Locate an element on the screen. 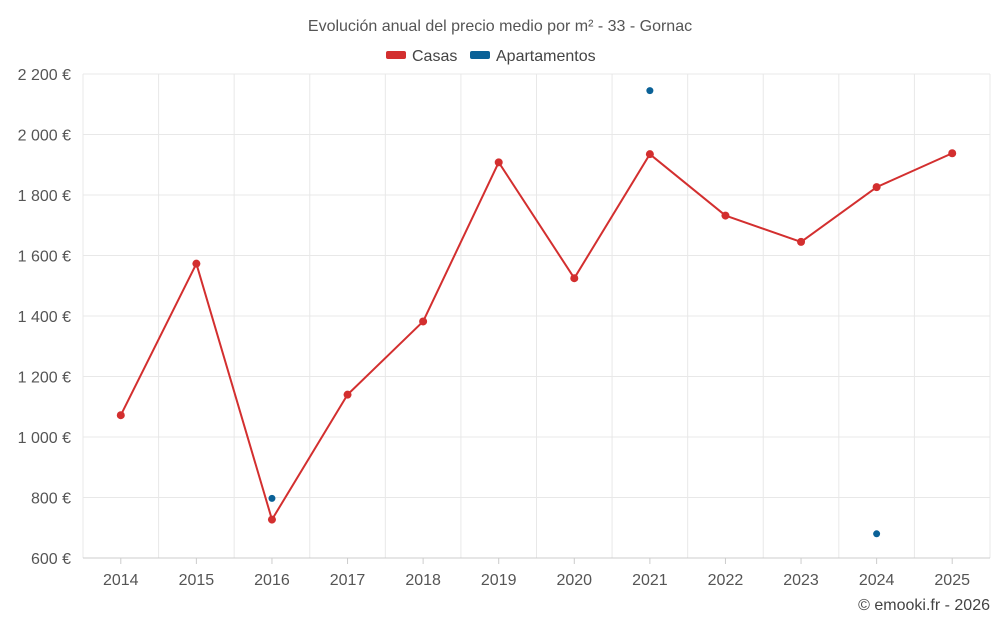 The image size is (1000, 625). x-tick-label: 2019 is located at coordinates (499, 580).